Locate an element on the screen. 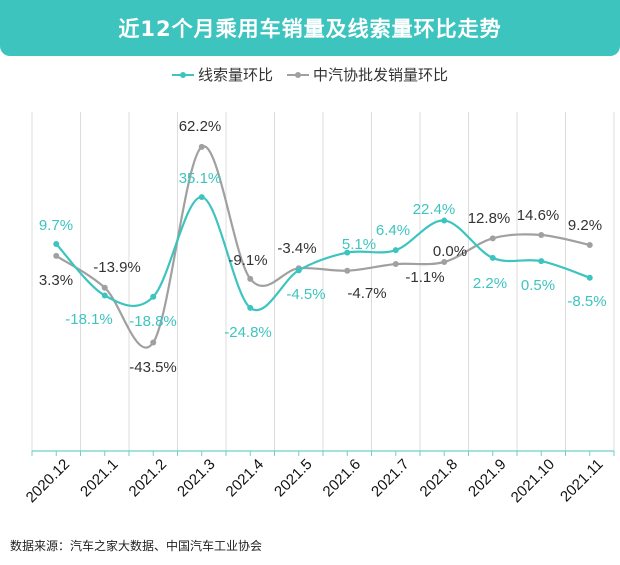 The image size is (620, 565). x-tick-label: 2021.11 is located at coordinates (582, 481).